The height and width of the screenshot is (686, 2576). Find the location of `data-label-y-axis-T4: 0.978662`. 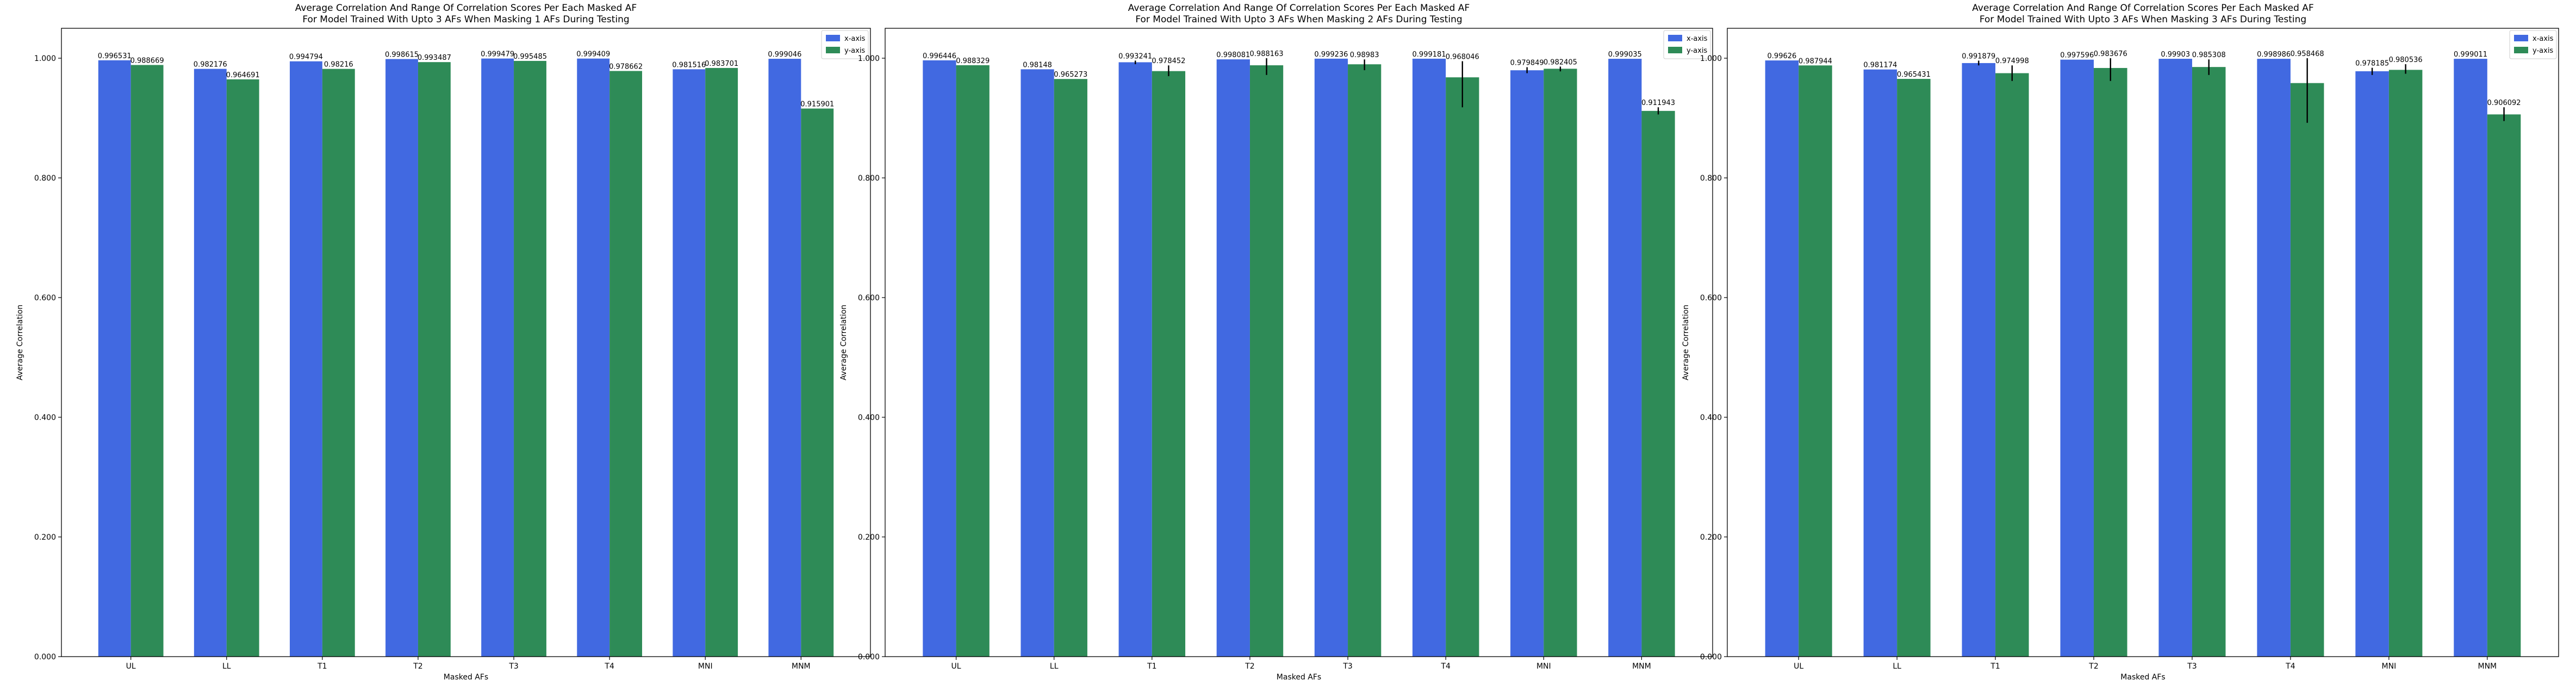

data-label-y-axis-T4: 0.978662 is located at coordinates (626, 67).